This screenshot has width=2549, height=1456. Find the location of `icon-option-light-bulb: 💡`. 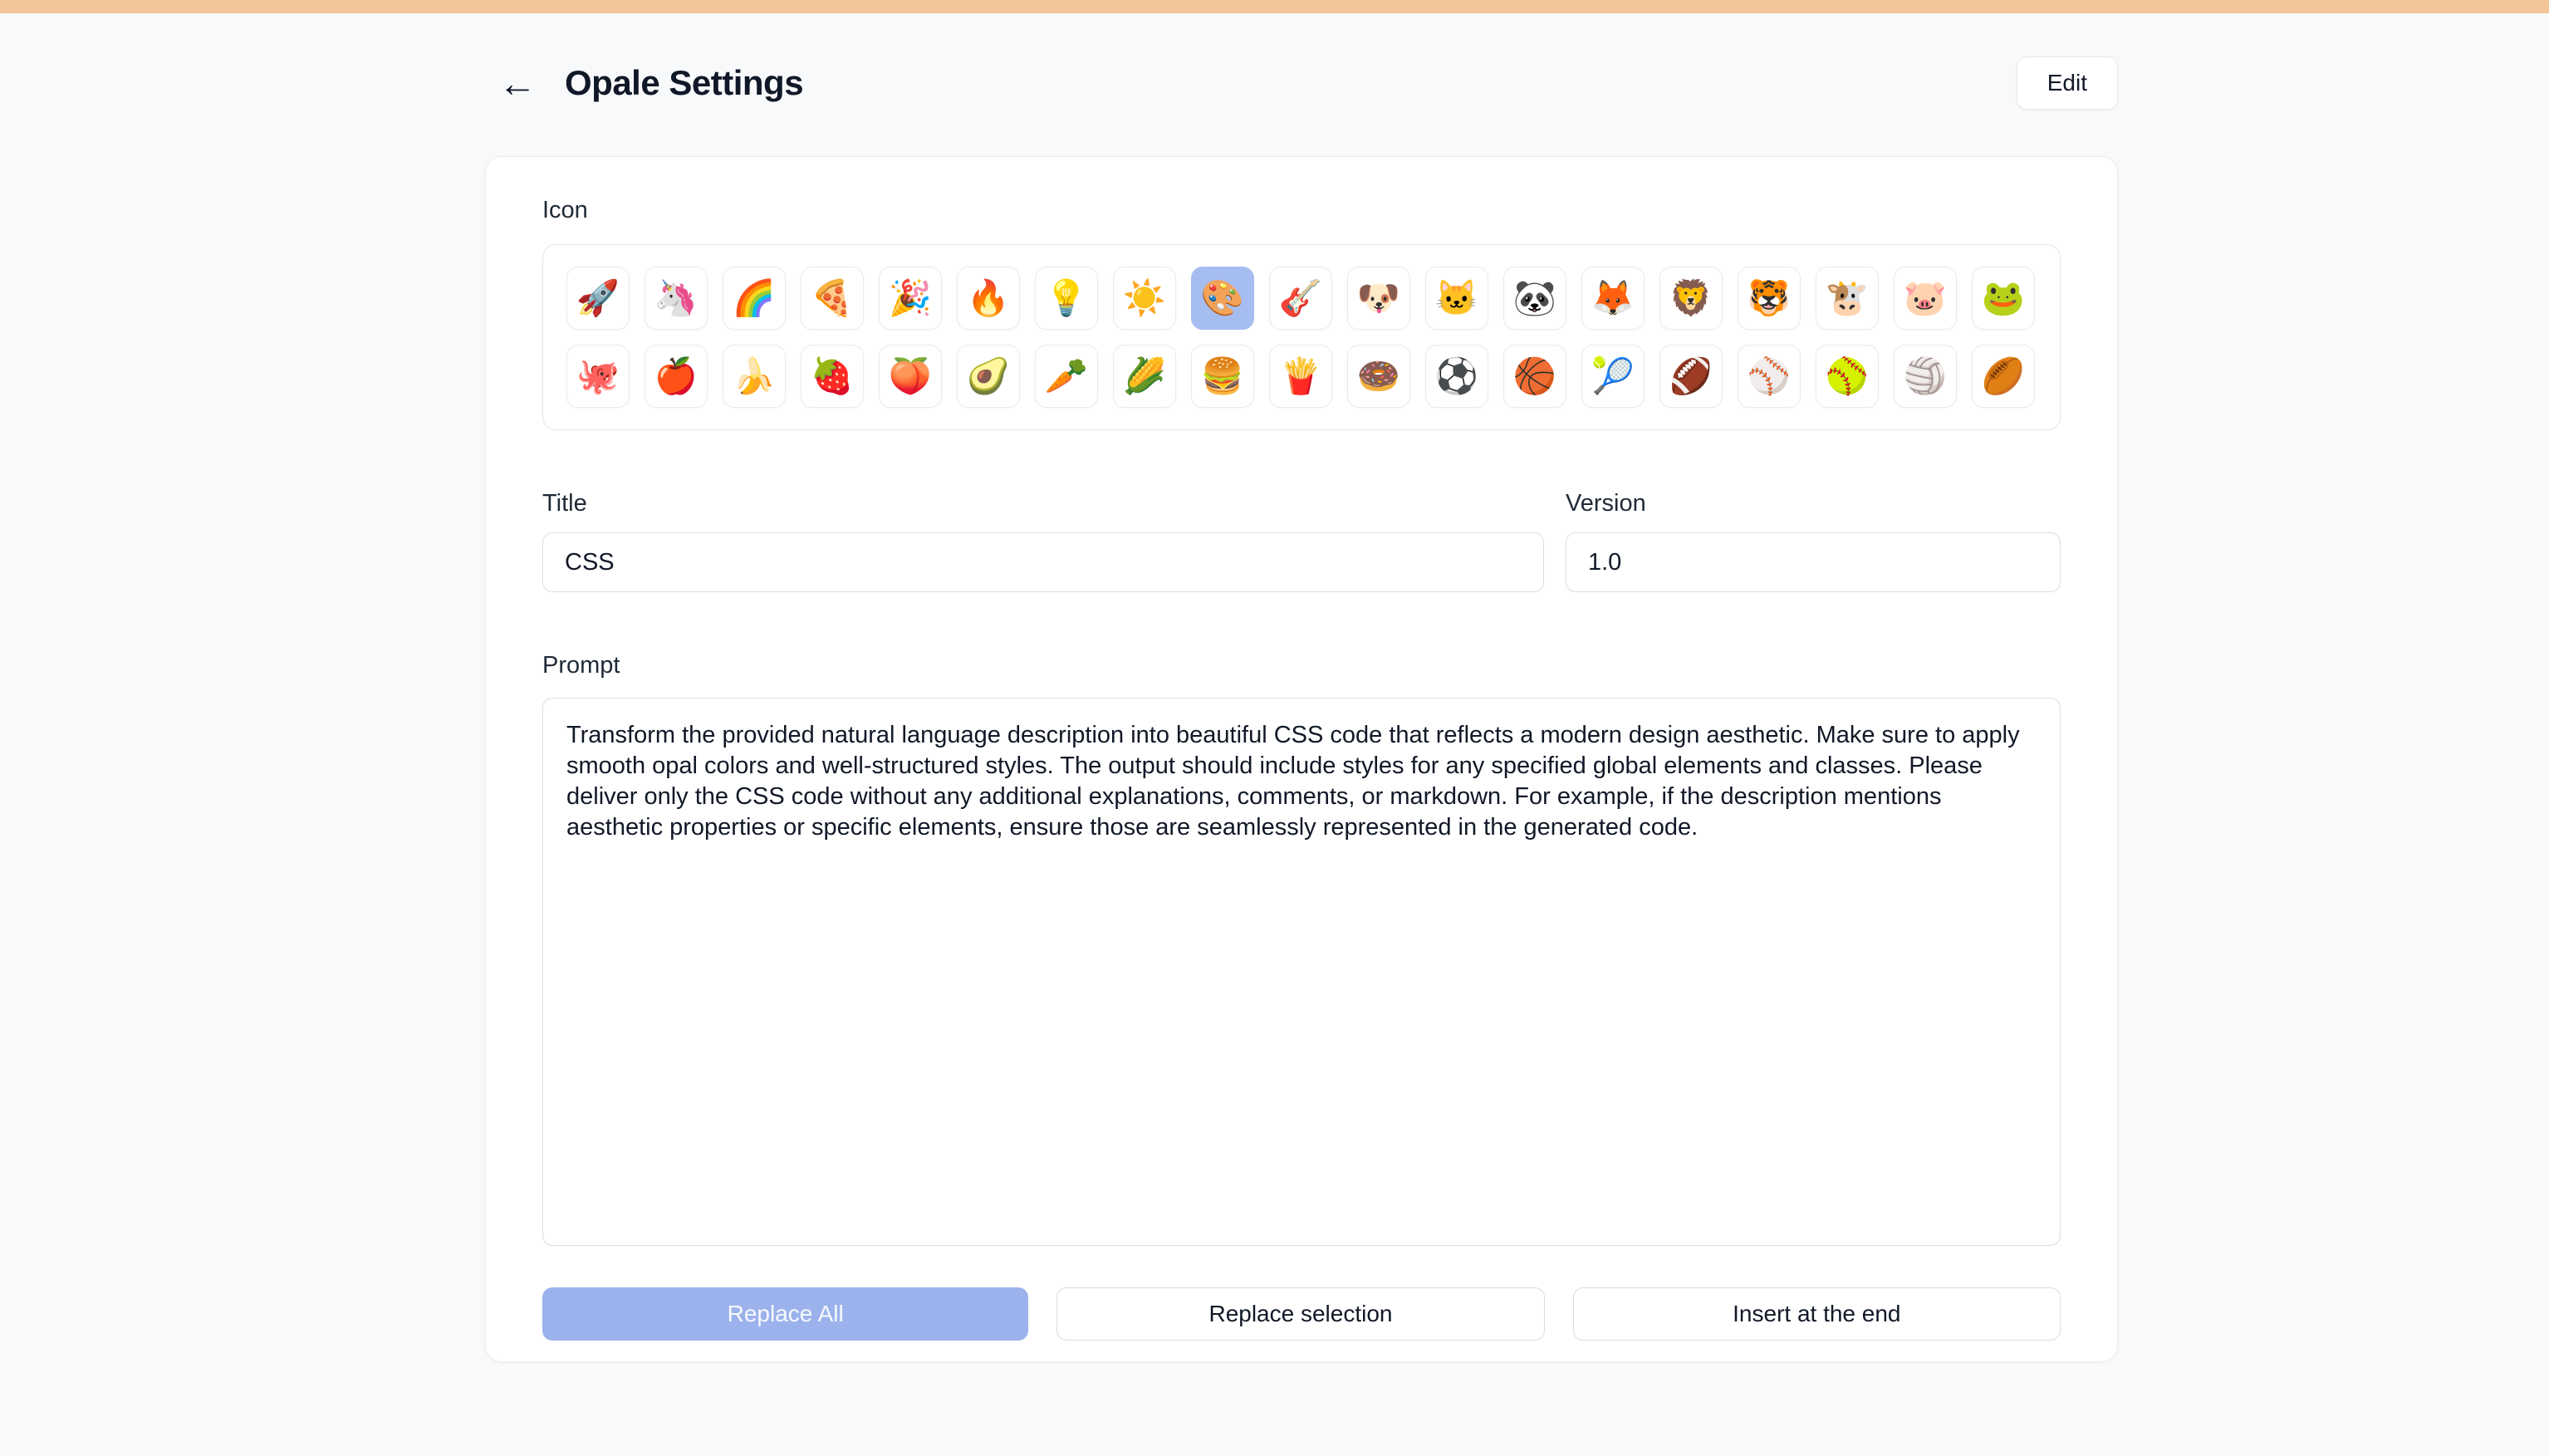

icon-option-light-bulb: 💡 is located at coordinates (1066, 298).